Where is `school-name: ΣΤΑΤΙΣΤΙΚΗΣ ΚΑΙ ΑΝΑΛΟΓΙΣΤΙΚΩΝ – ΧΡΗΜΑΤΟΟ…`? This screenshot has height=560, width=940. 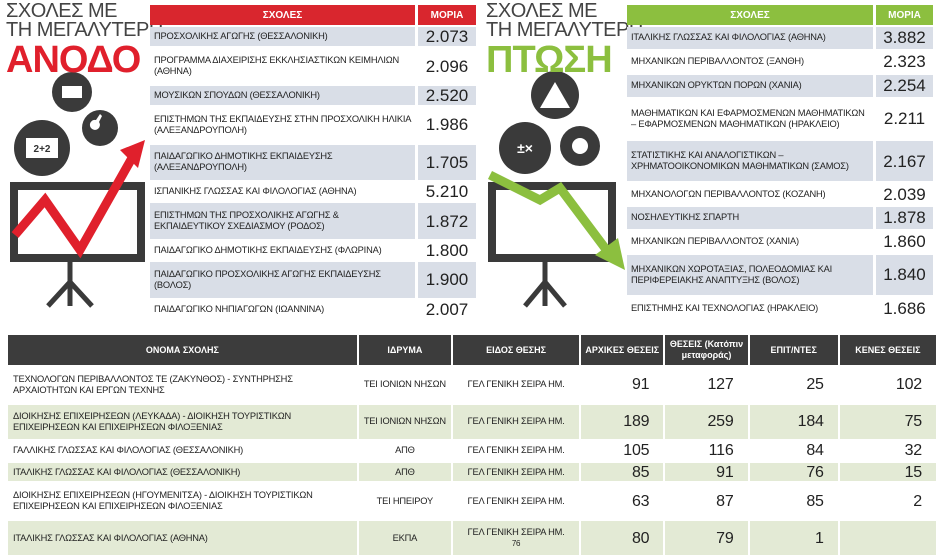
school-name: ΣΤΑΤΙΣΤΙΚΗΣ ΚΑΙ ΑΝΑΛΟΓΙΣΤΙΚΩΝ – ΧΡΗΜΑΤΟΟ… is located at coordinates (750, 161).